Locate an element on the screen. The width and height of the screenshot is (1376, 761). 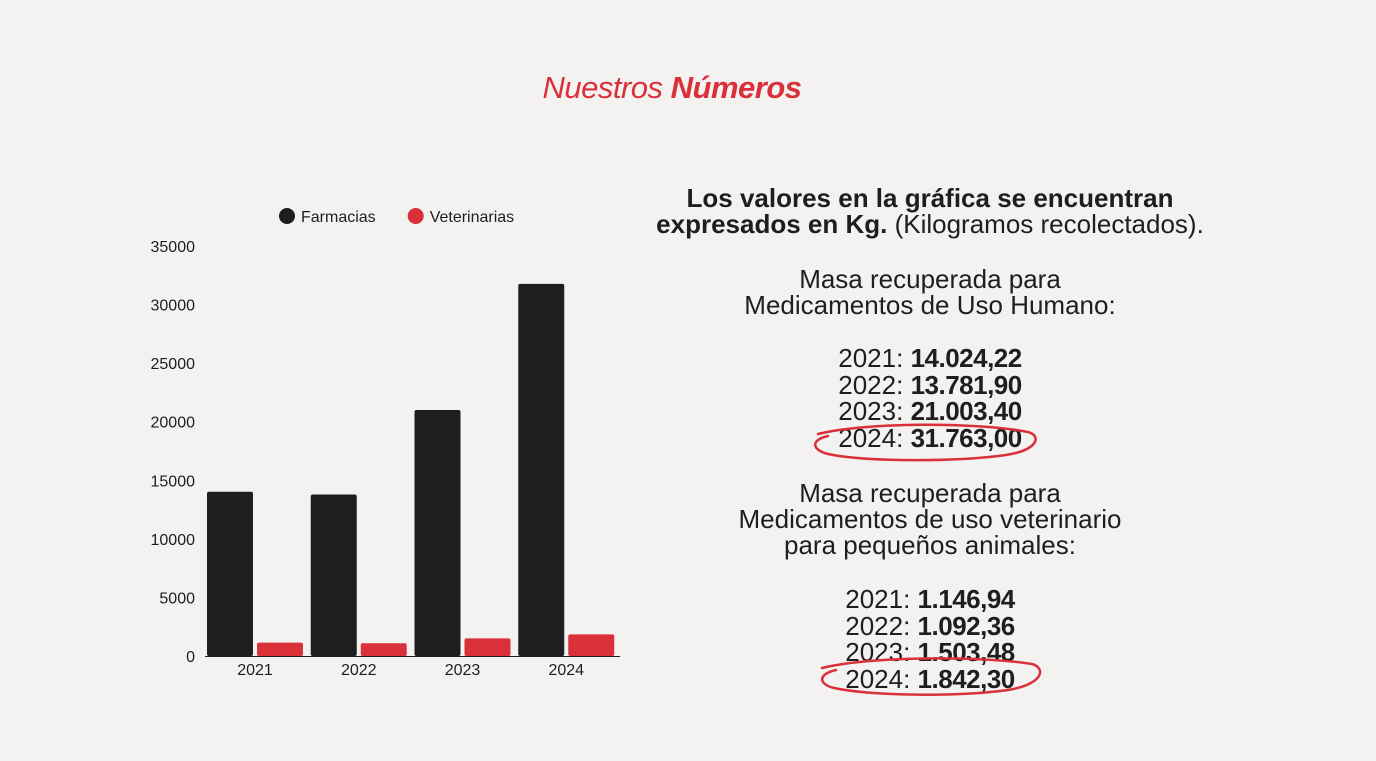
value-label: 21.003,40 is located at coordinates (966, 411).